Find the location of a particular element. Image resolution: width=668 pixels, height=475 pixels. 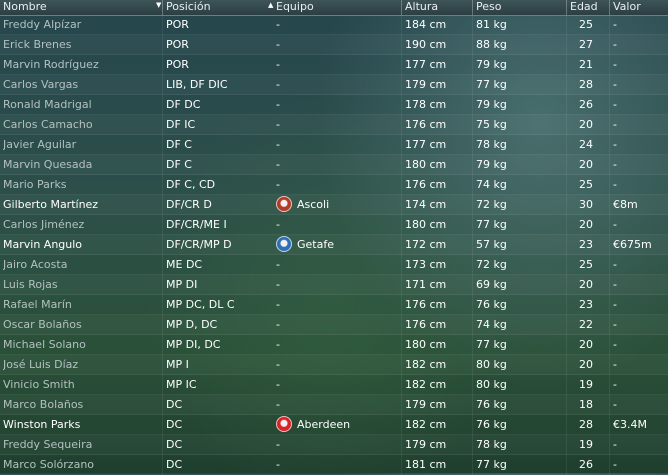

column-header-name: Nombre is located at coordinates (25, 6).